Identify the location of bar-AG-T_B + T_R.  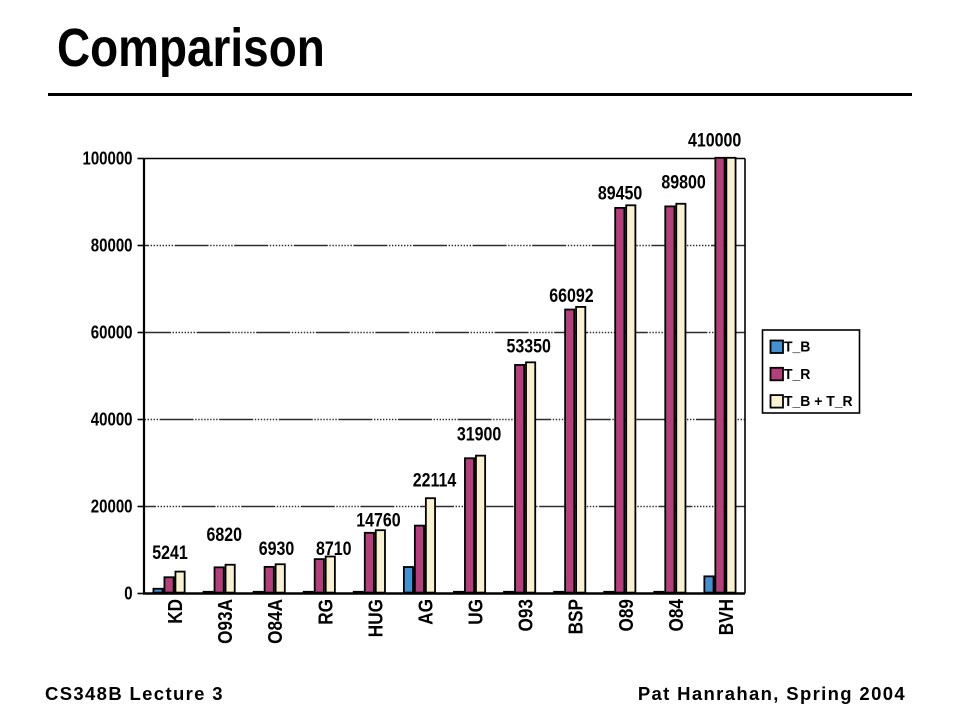
(430, 545).